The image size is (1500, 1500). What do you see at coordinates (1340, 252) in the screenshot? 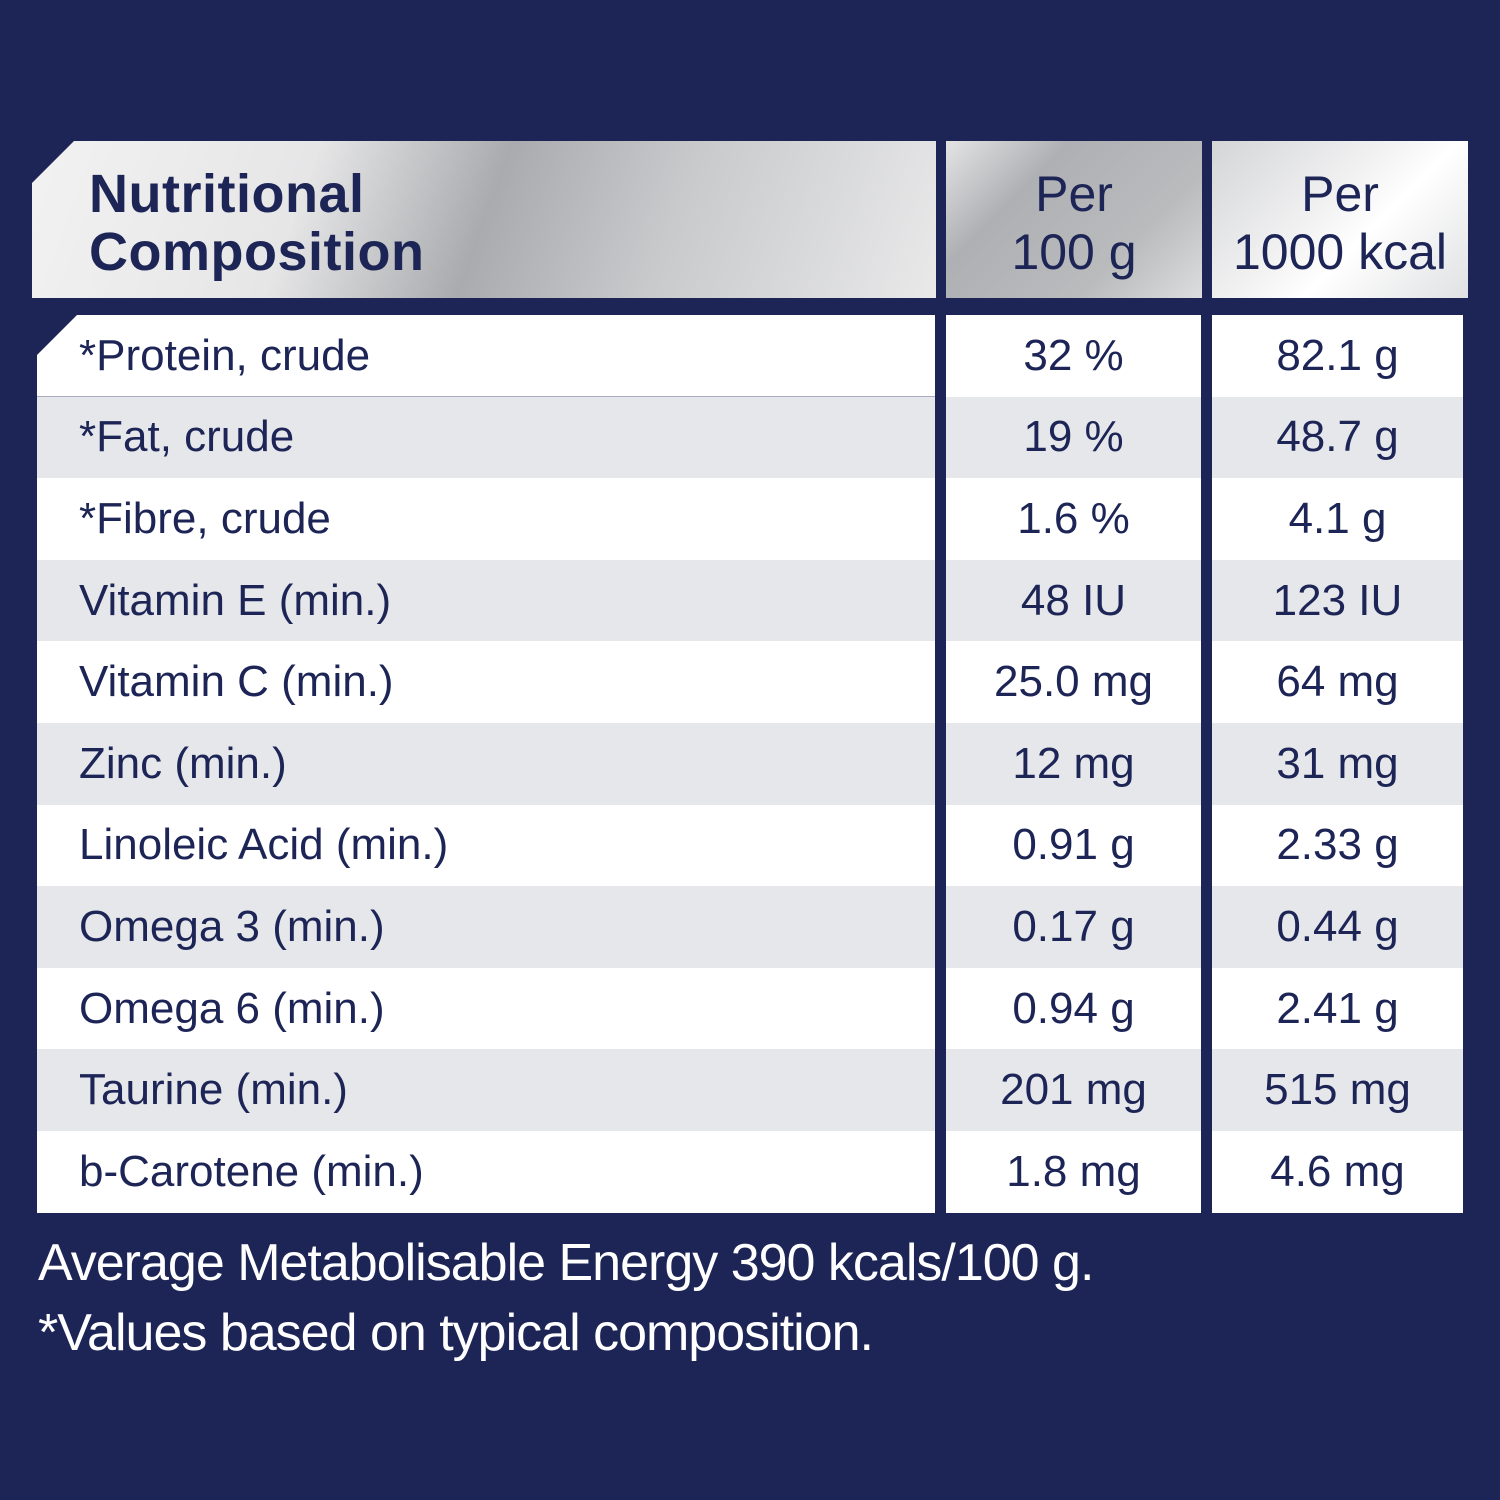
I see `col3-header-line-2: 1000 kcal` at bounding box center [1340, 252].